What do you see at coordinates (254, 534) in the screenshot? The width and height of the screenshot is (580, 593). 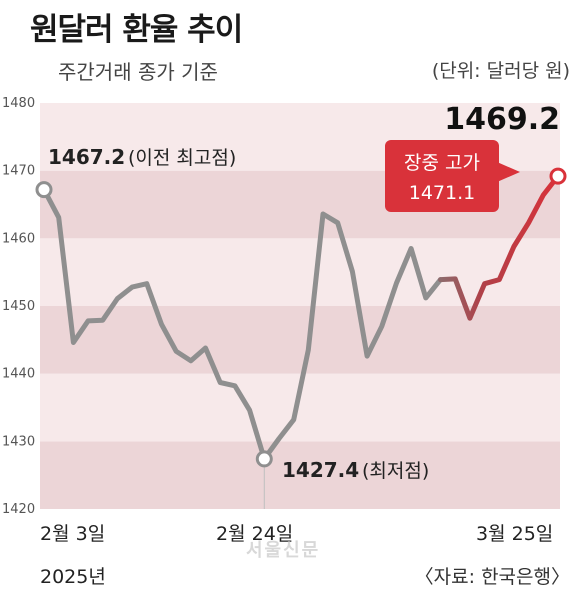 I see `x-label-feb24: 2월 24일` at bounding box center [254, 534].